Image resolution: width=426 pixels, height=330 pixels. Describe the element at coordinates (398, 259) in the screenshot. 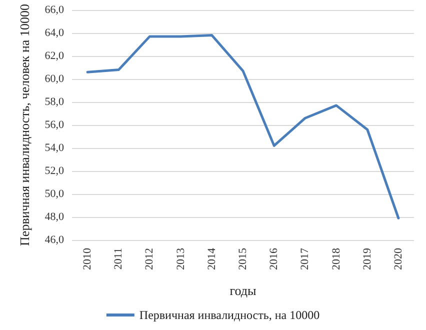

I see `x-tick-label: 2020` at that location.